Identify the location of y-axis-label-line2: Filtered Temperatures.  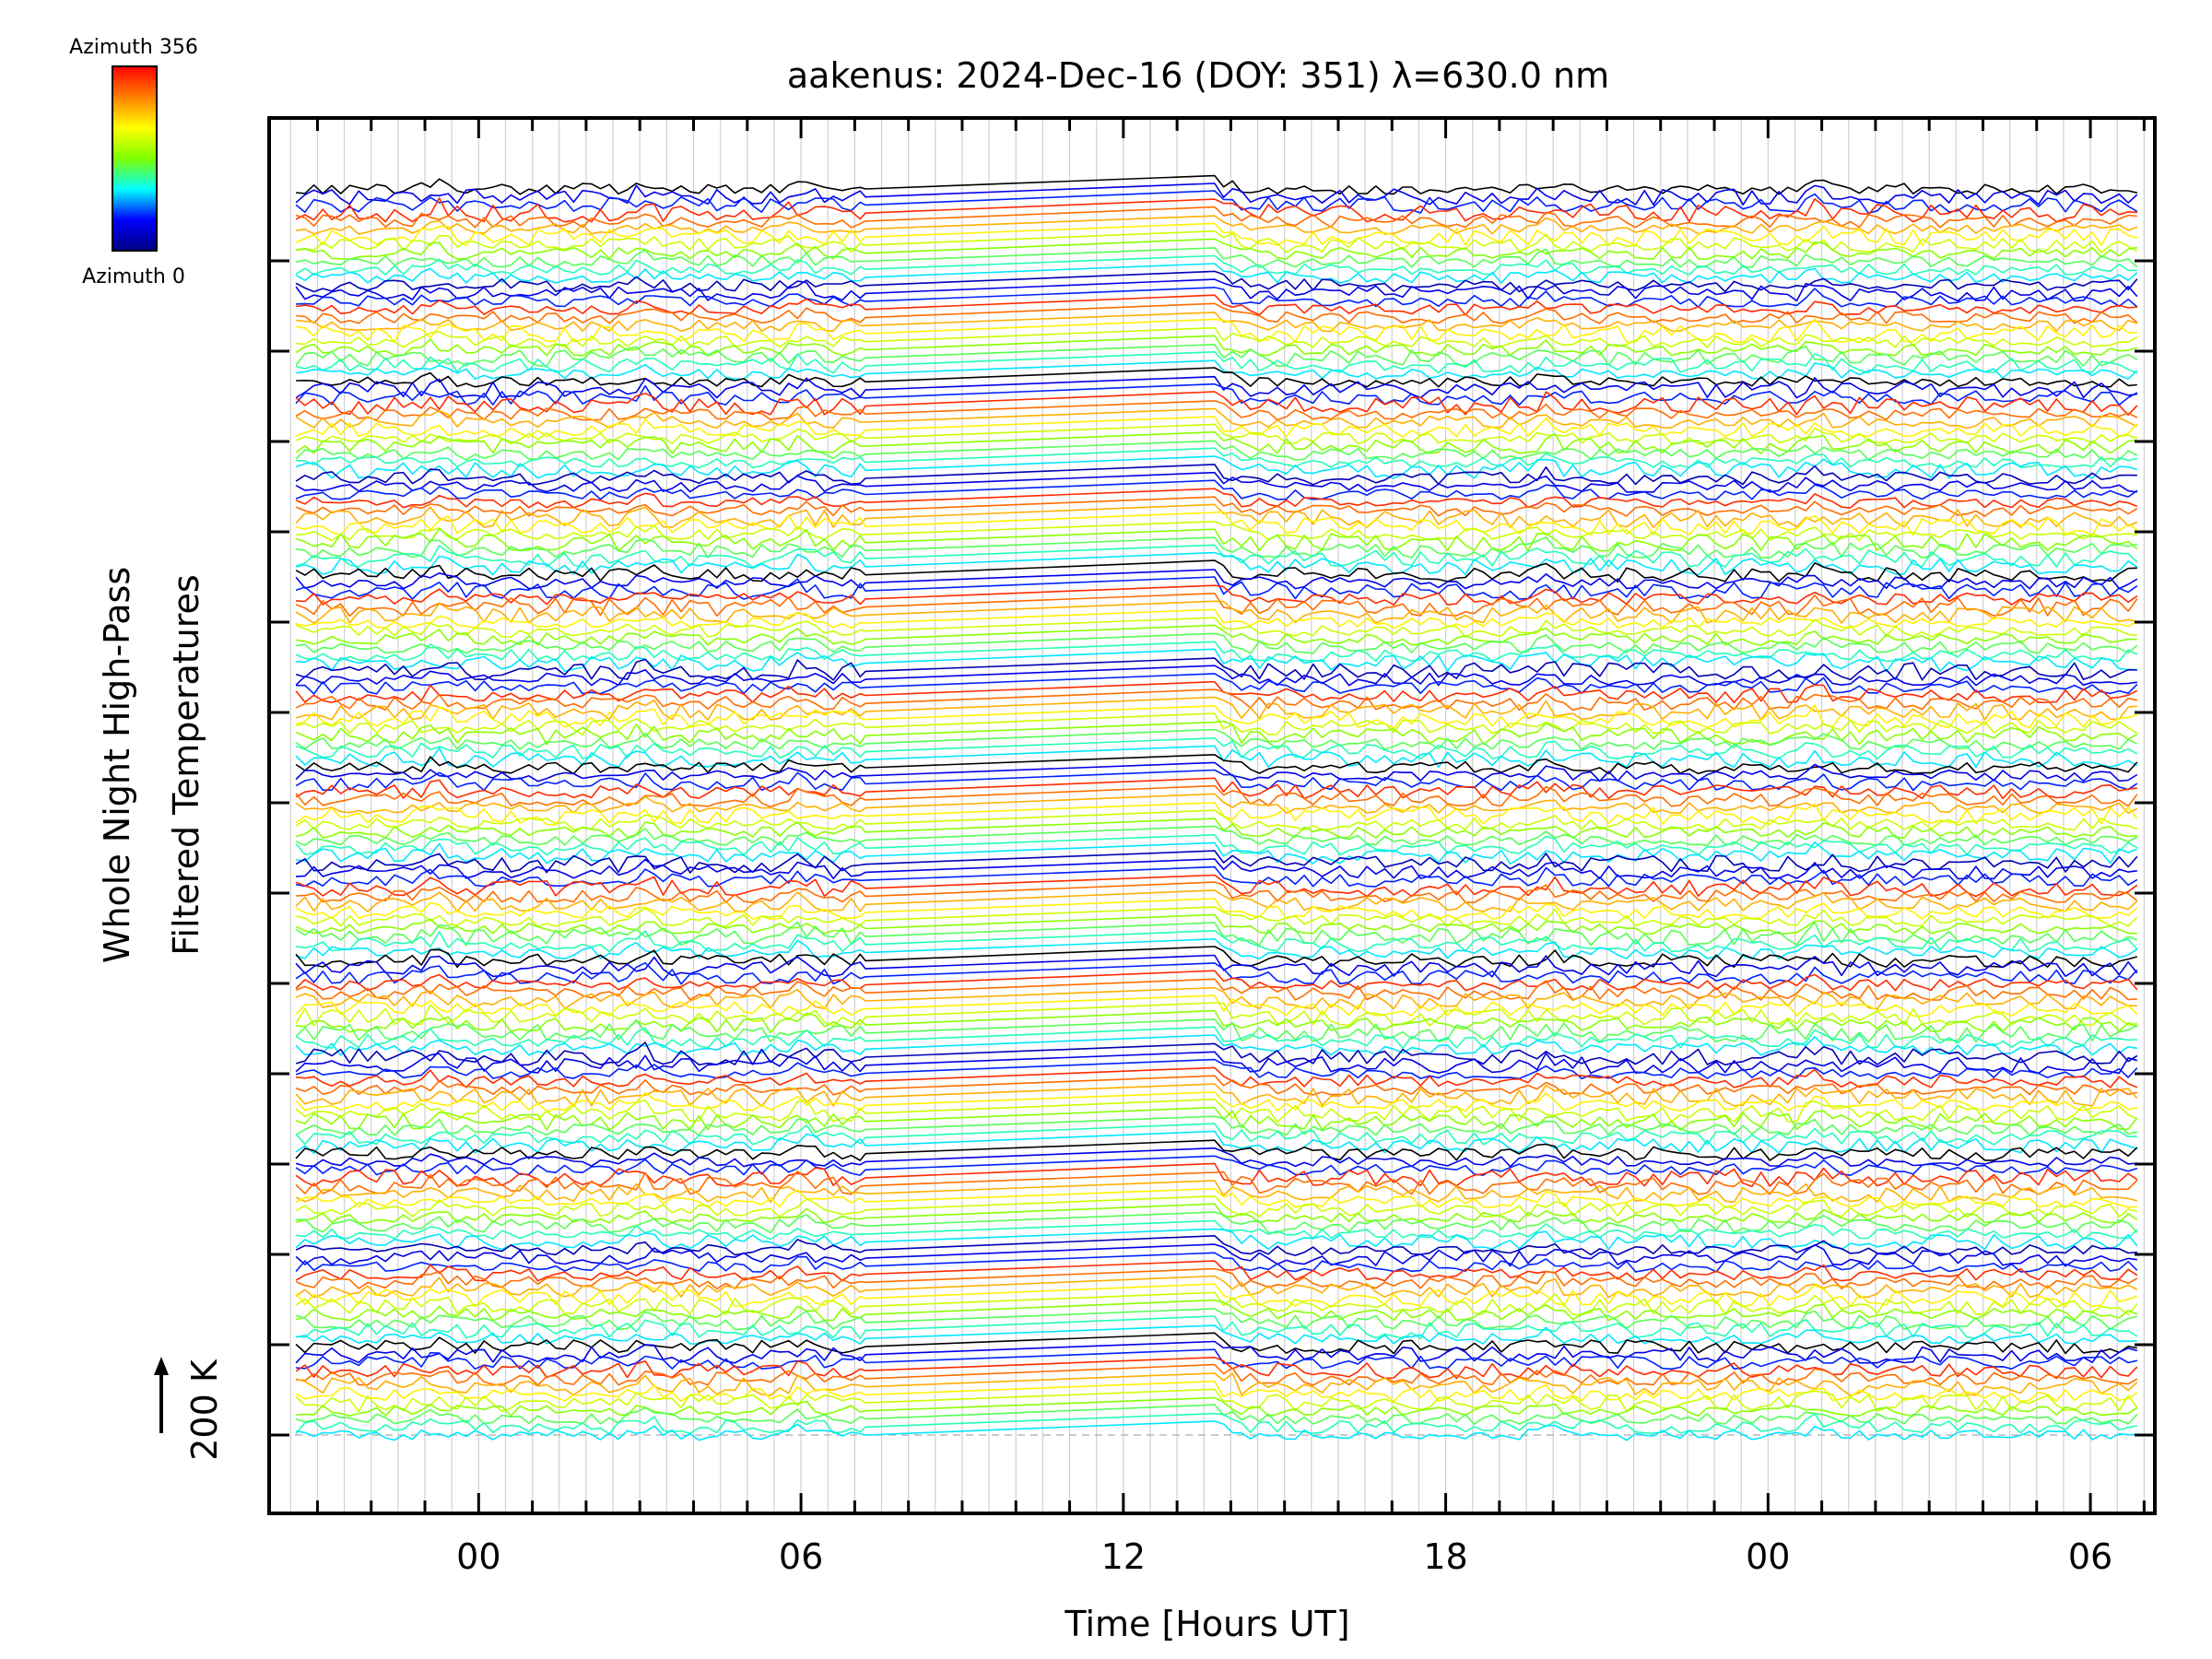
(186, 764).